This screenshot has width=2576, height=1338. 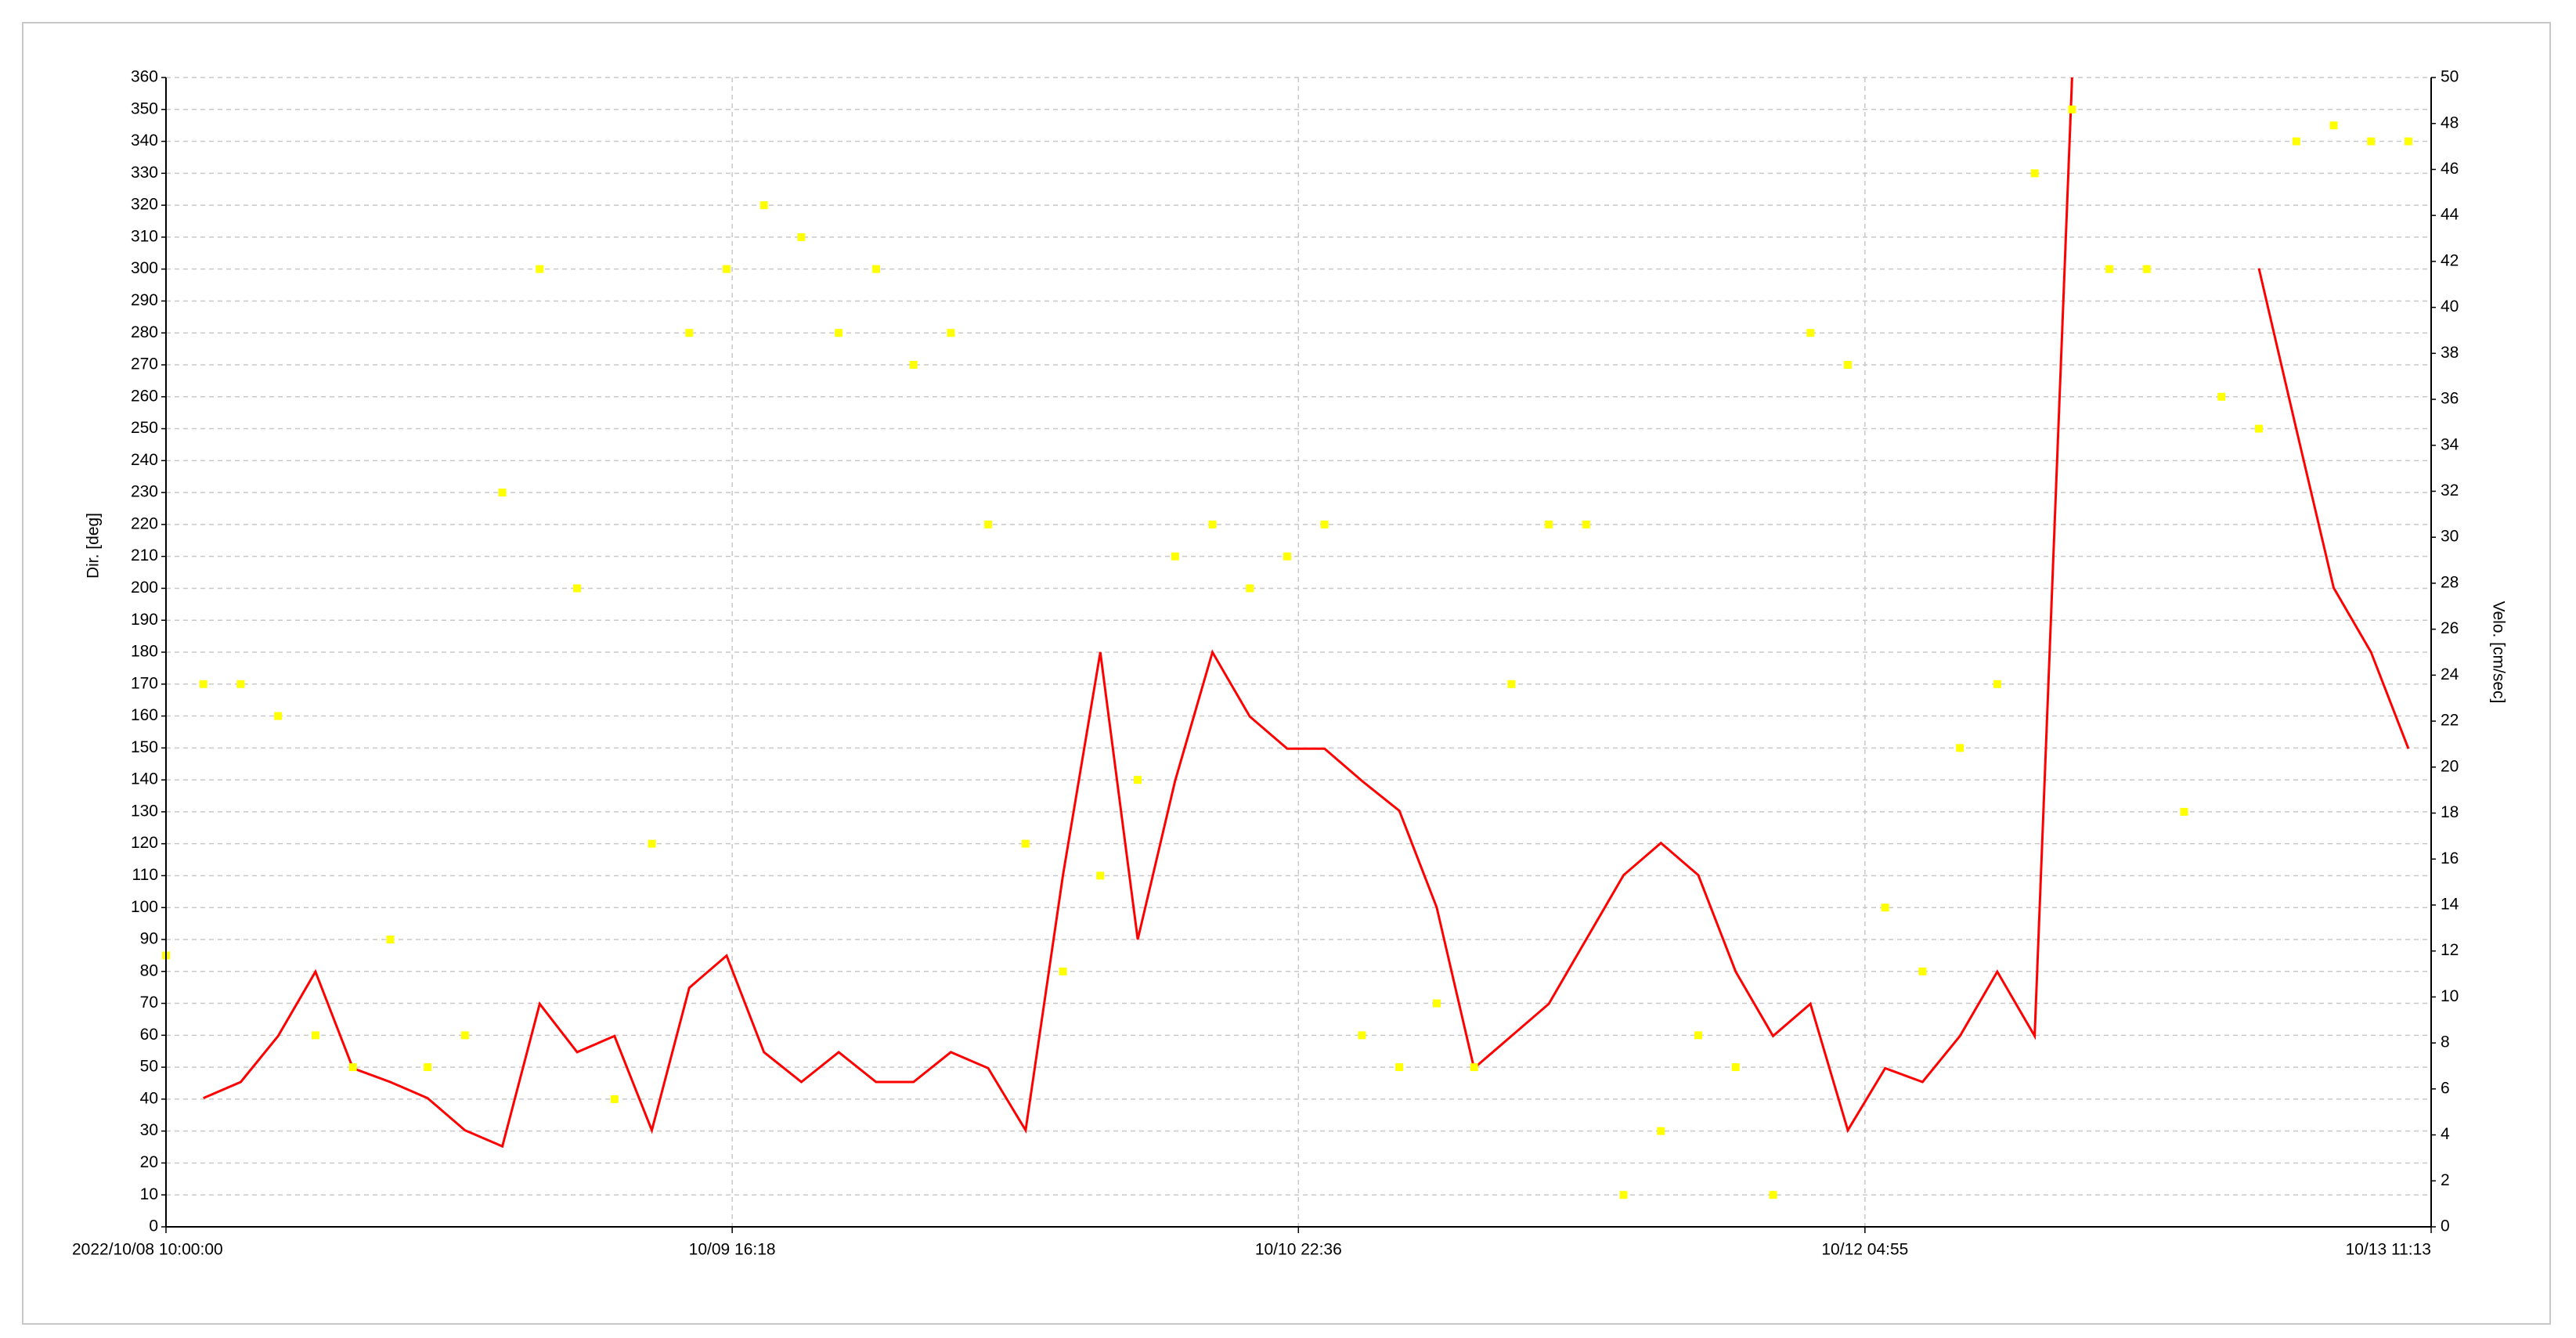 I want to click on y-tick-label: 0, so click(x=153, y=1226).